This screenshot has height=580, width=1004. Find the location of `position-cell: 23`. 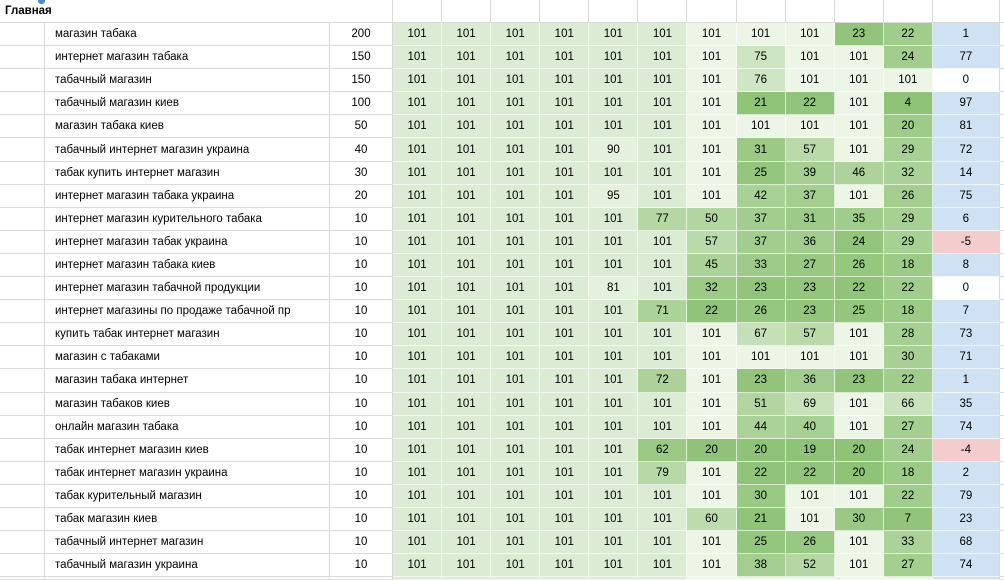

position-cell: 23 is located at coordinates (859, 35).